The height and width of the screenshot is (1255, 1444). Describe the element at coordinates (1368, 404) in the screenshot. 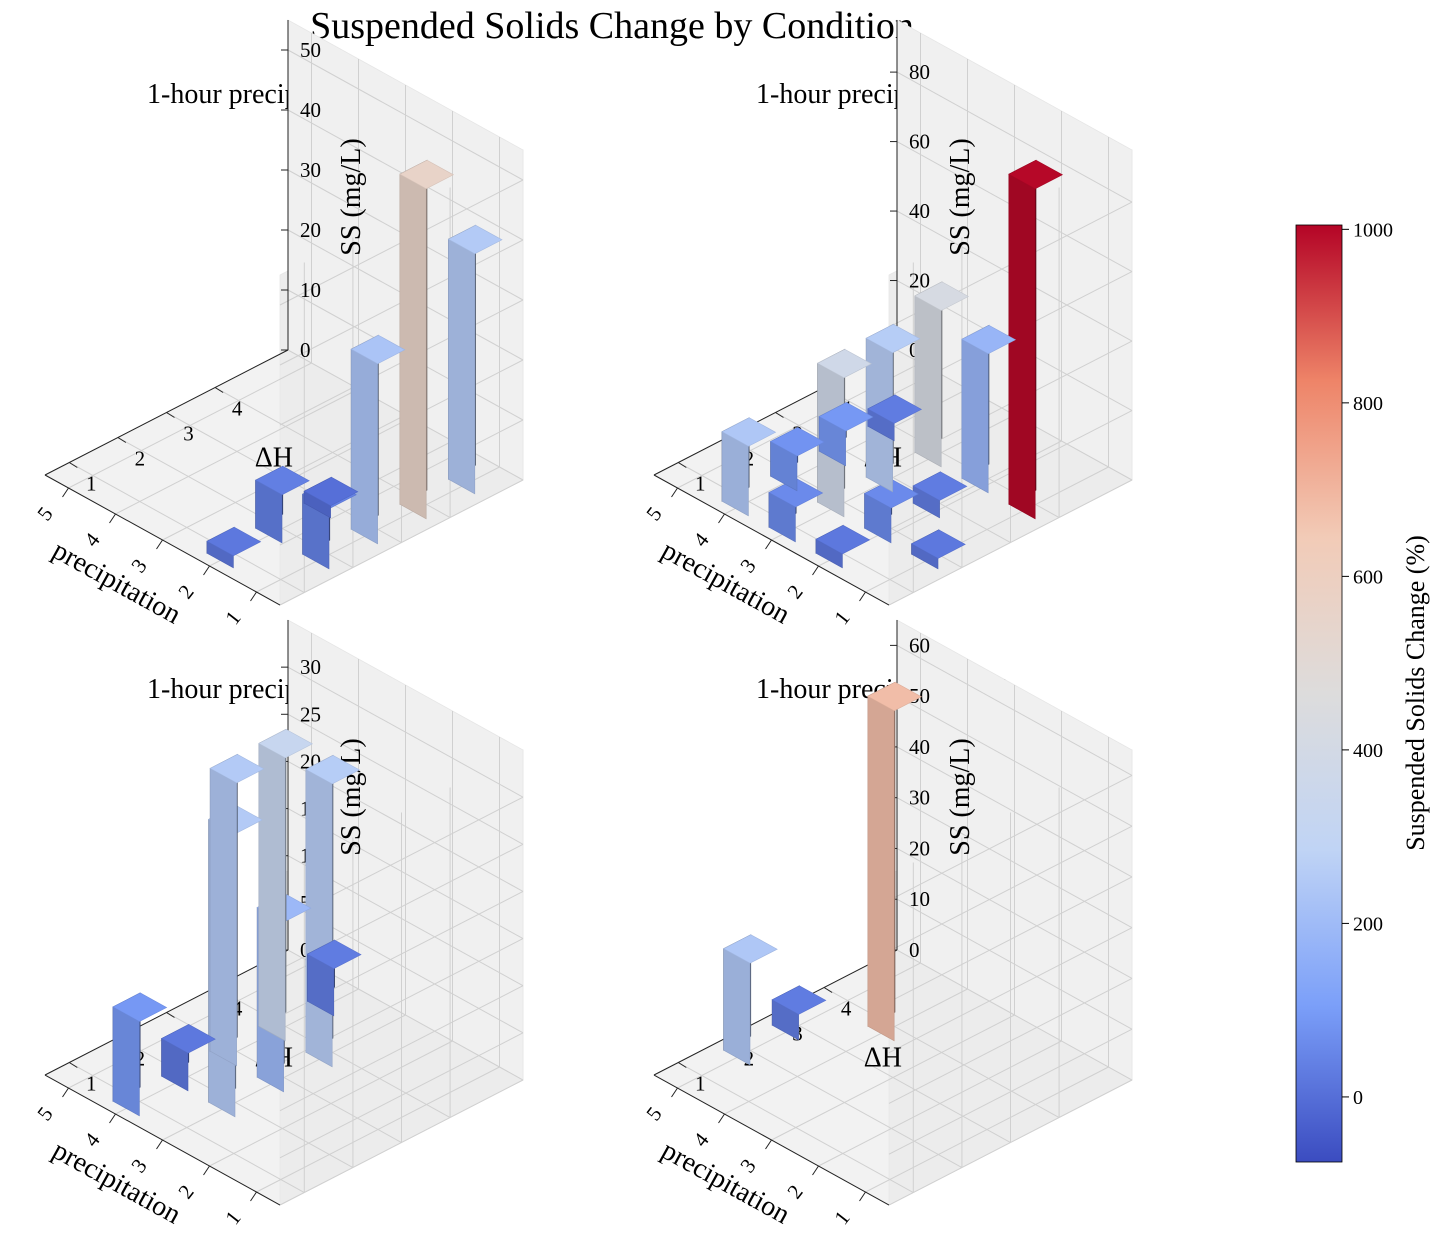

I see `colorbar-tick-label: 800` at that location.